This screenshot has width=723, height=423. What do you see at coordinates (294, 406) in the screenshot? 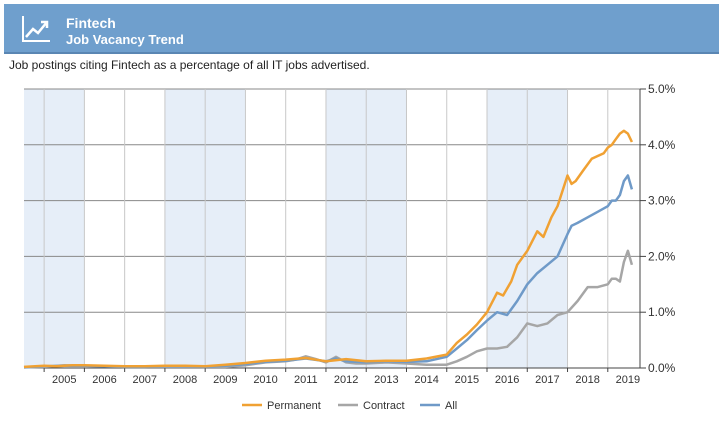
I see `legend-label-permanent: Permanent` at bounding box center [294, 406].